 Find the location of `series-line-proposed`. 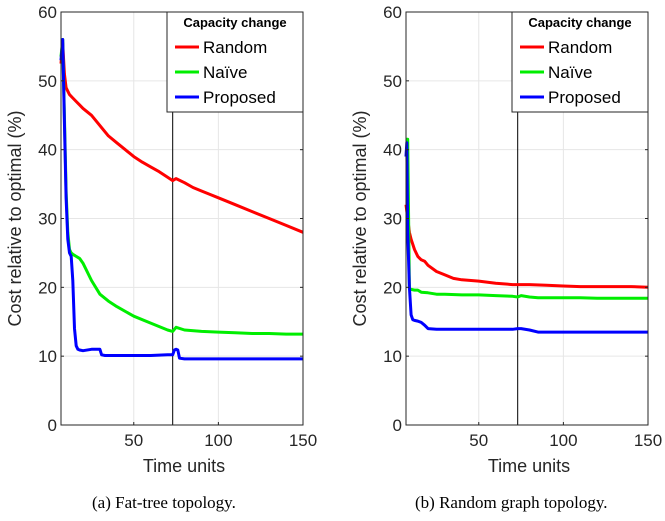

series-line-proposed is located at coordinates (526, 237).